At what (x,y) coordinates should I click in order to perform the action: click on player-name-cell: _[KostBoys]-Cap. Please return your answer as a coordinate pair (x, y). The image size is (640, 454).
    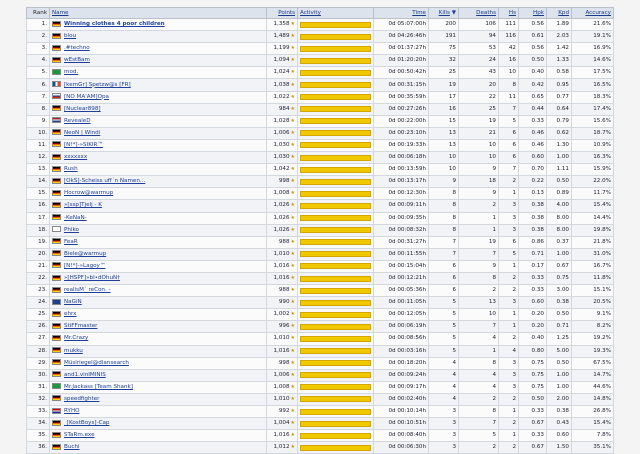
    Looking at the image, I should click on (158, 424).